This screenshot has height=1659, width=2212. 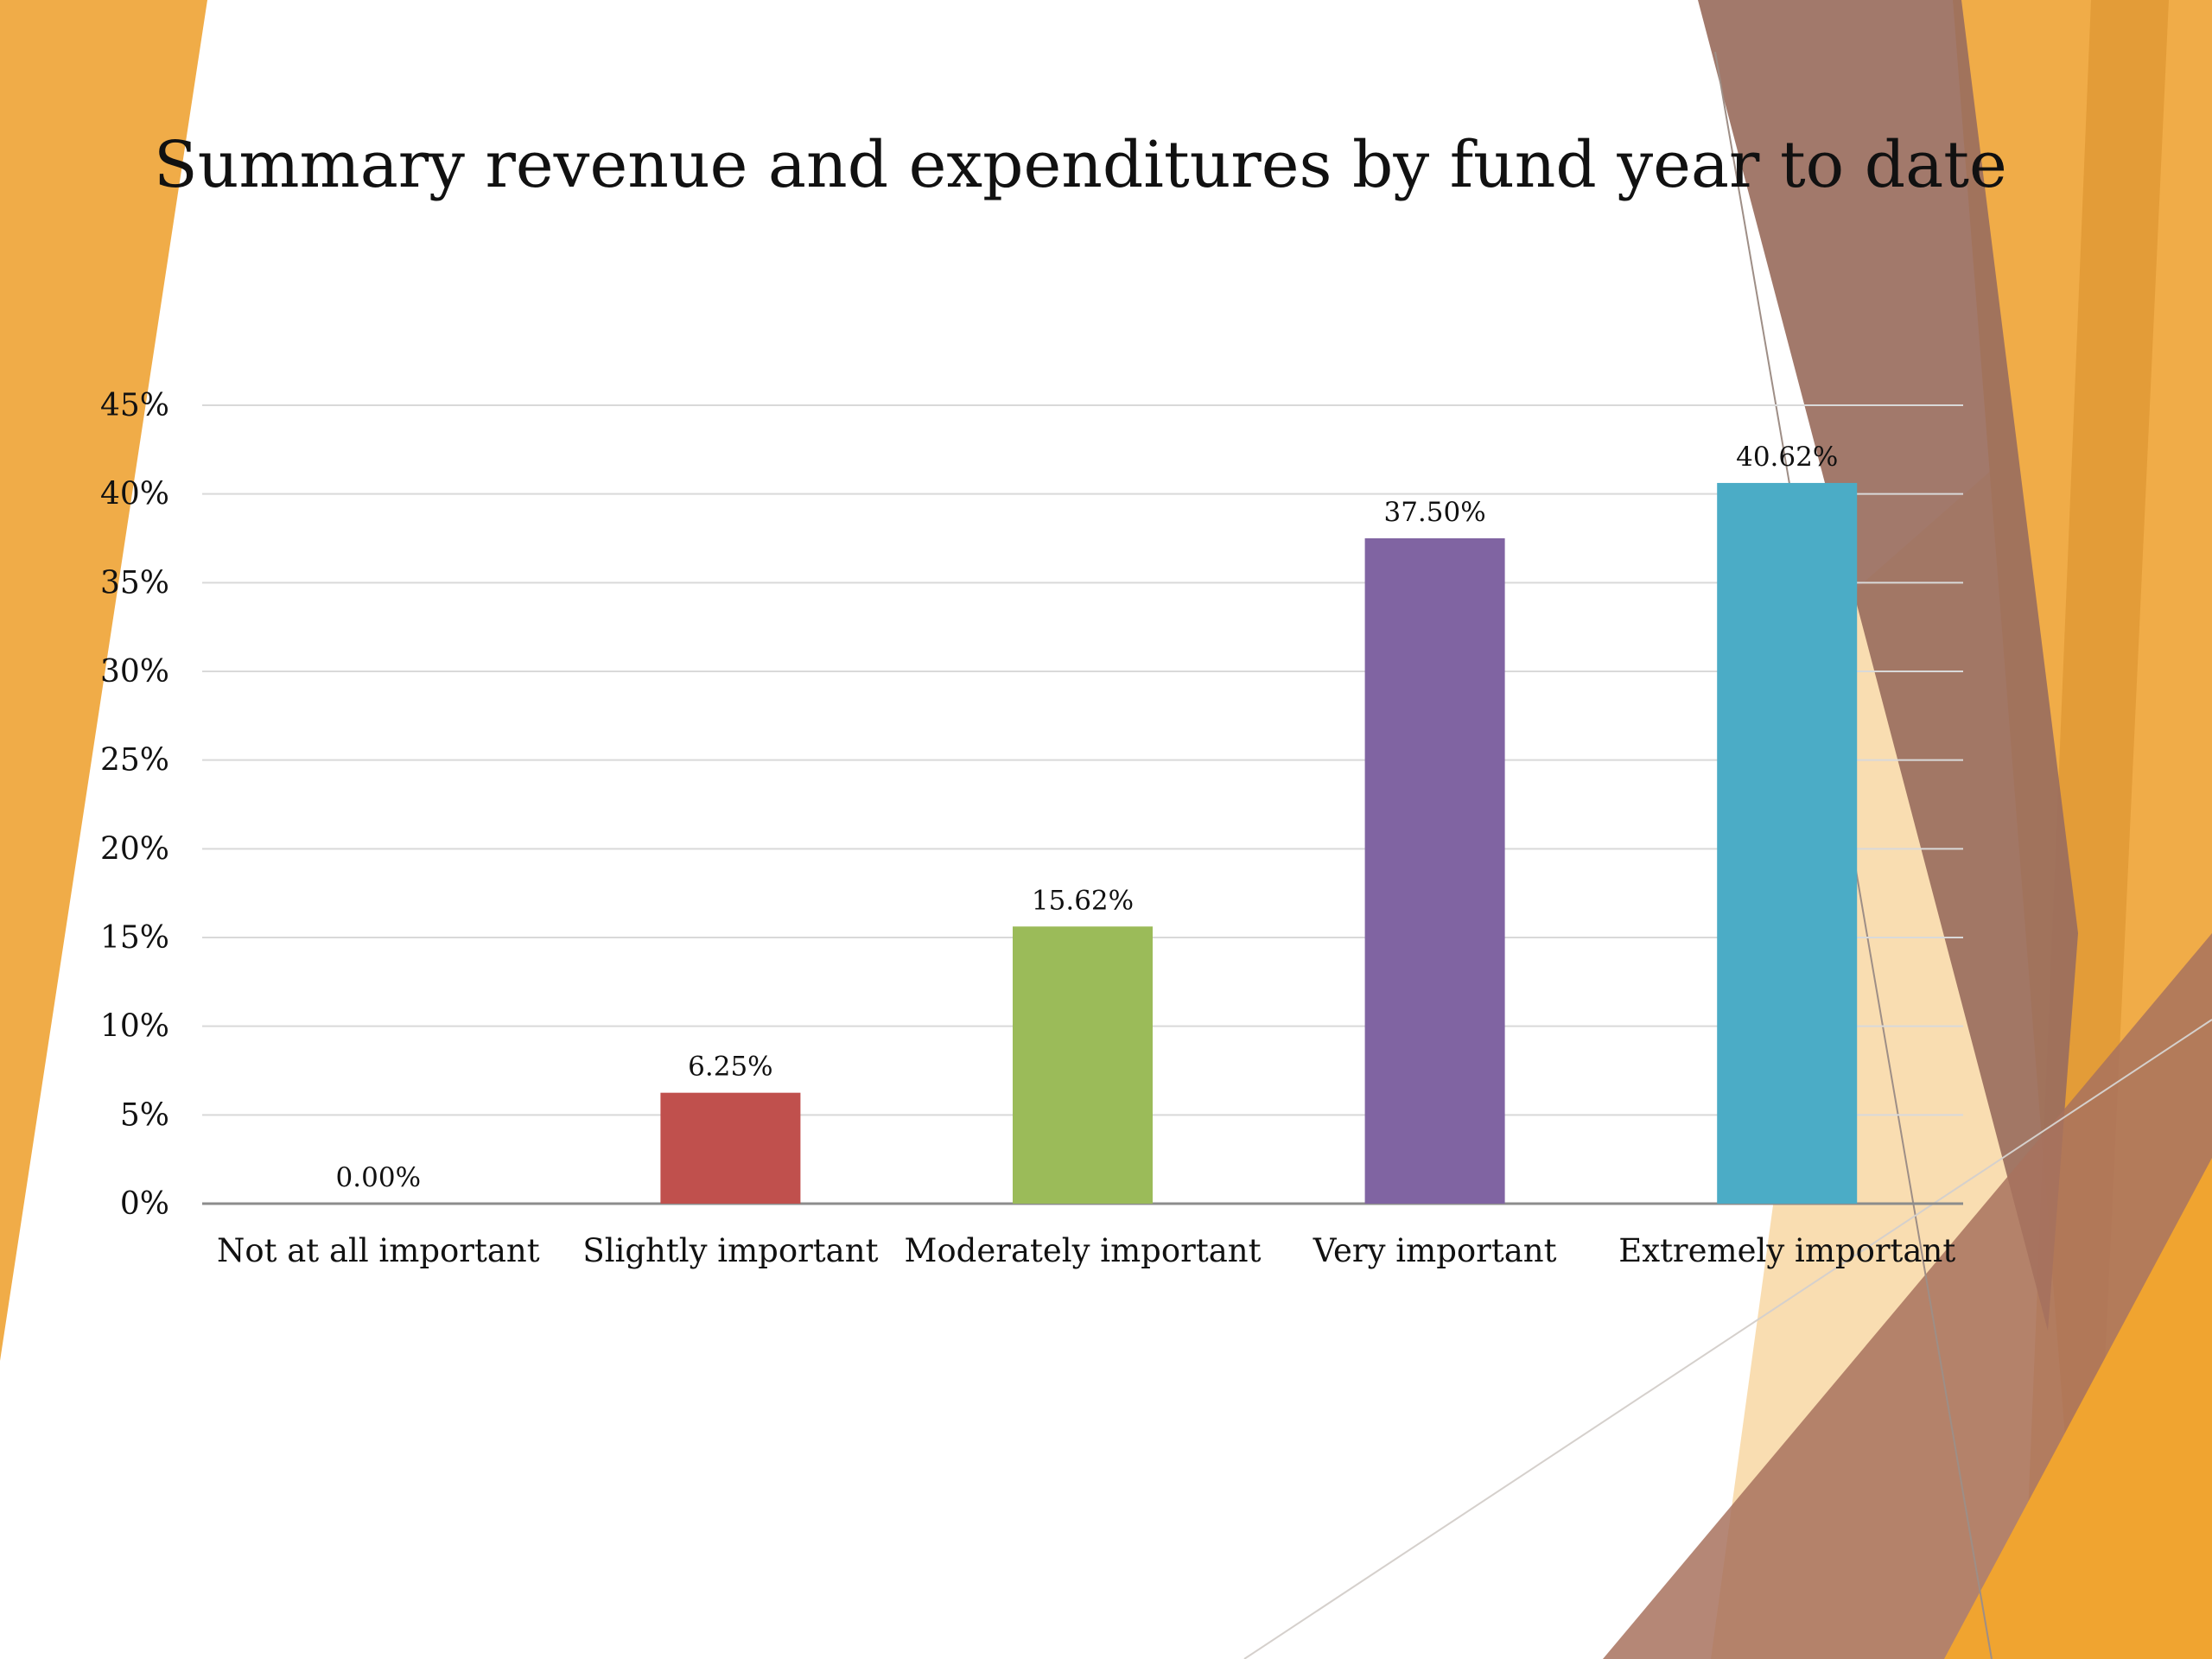 I want to click on y-tick-label: 40%, so click(x=134, y=494).